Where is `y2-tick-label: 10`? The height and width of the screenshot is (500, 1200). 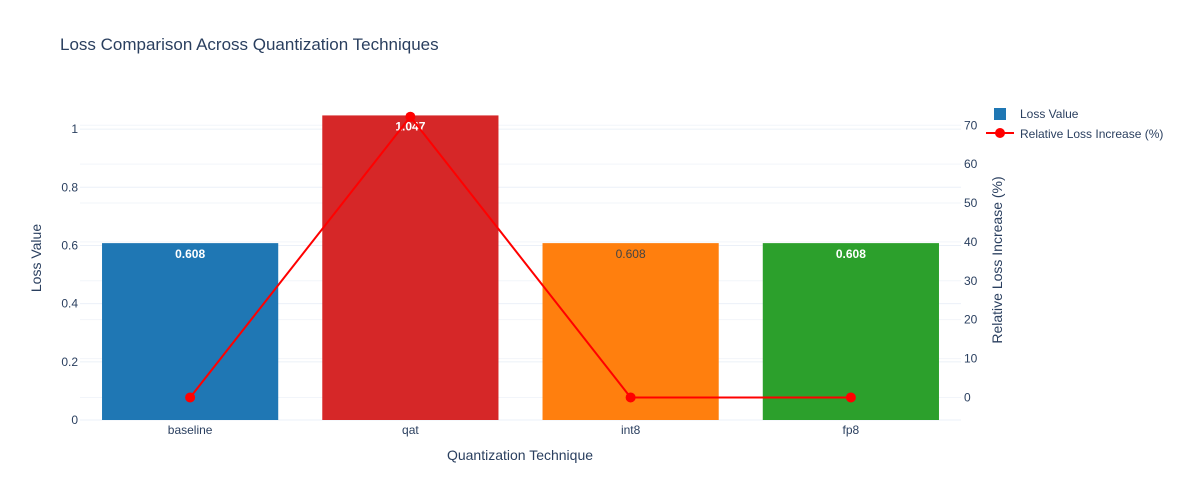 y2-tick-label: 10 is located at coordinates (971, 359).